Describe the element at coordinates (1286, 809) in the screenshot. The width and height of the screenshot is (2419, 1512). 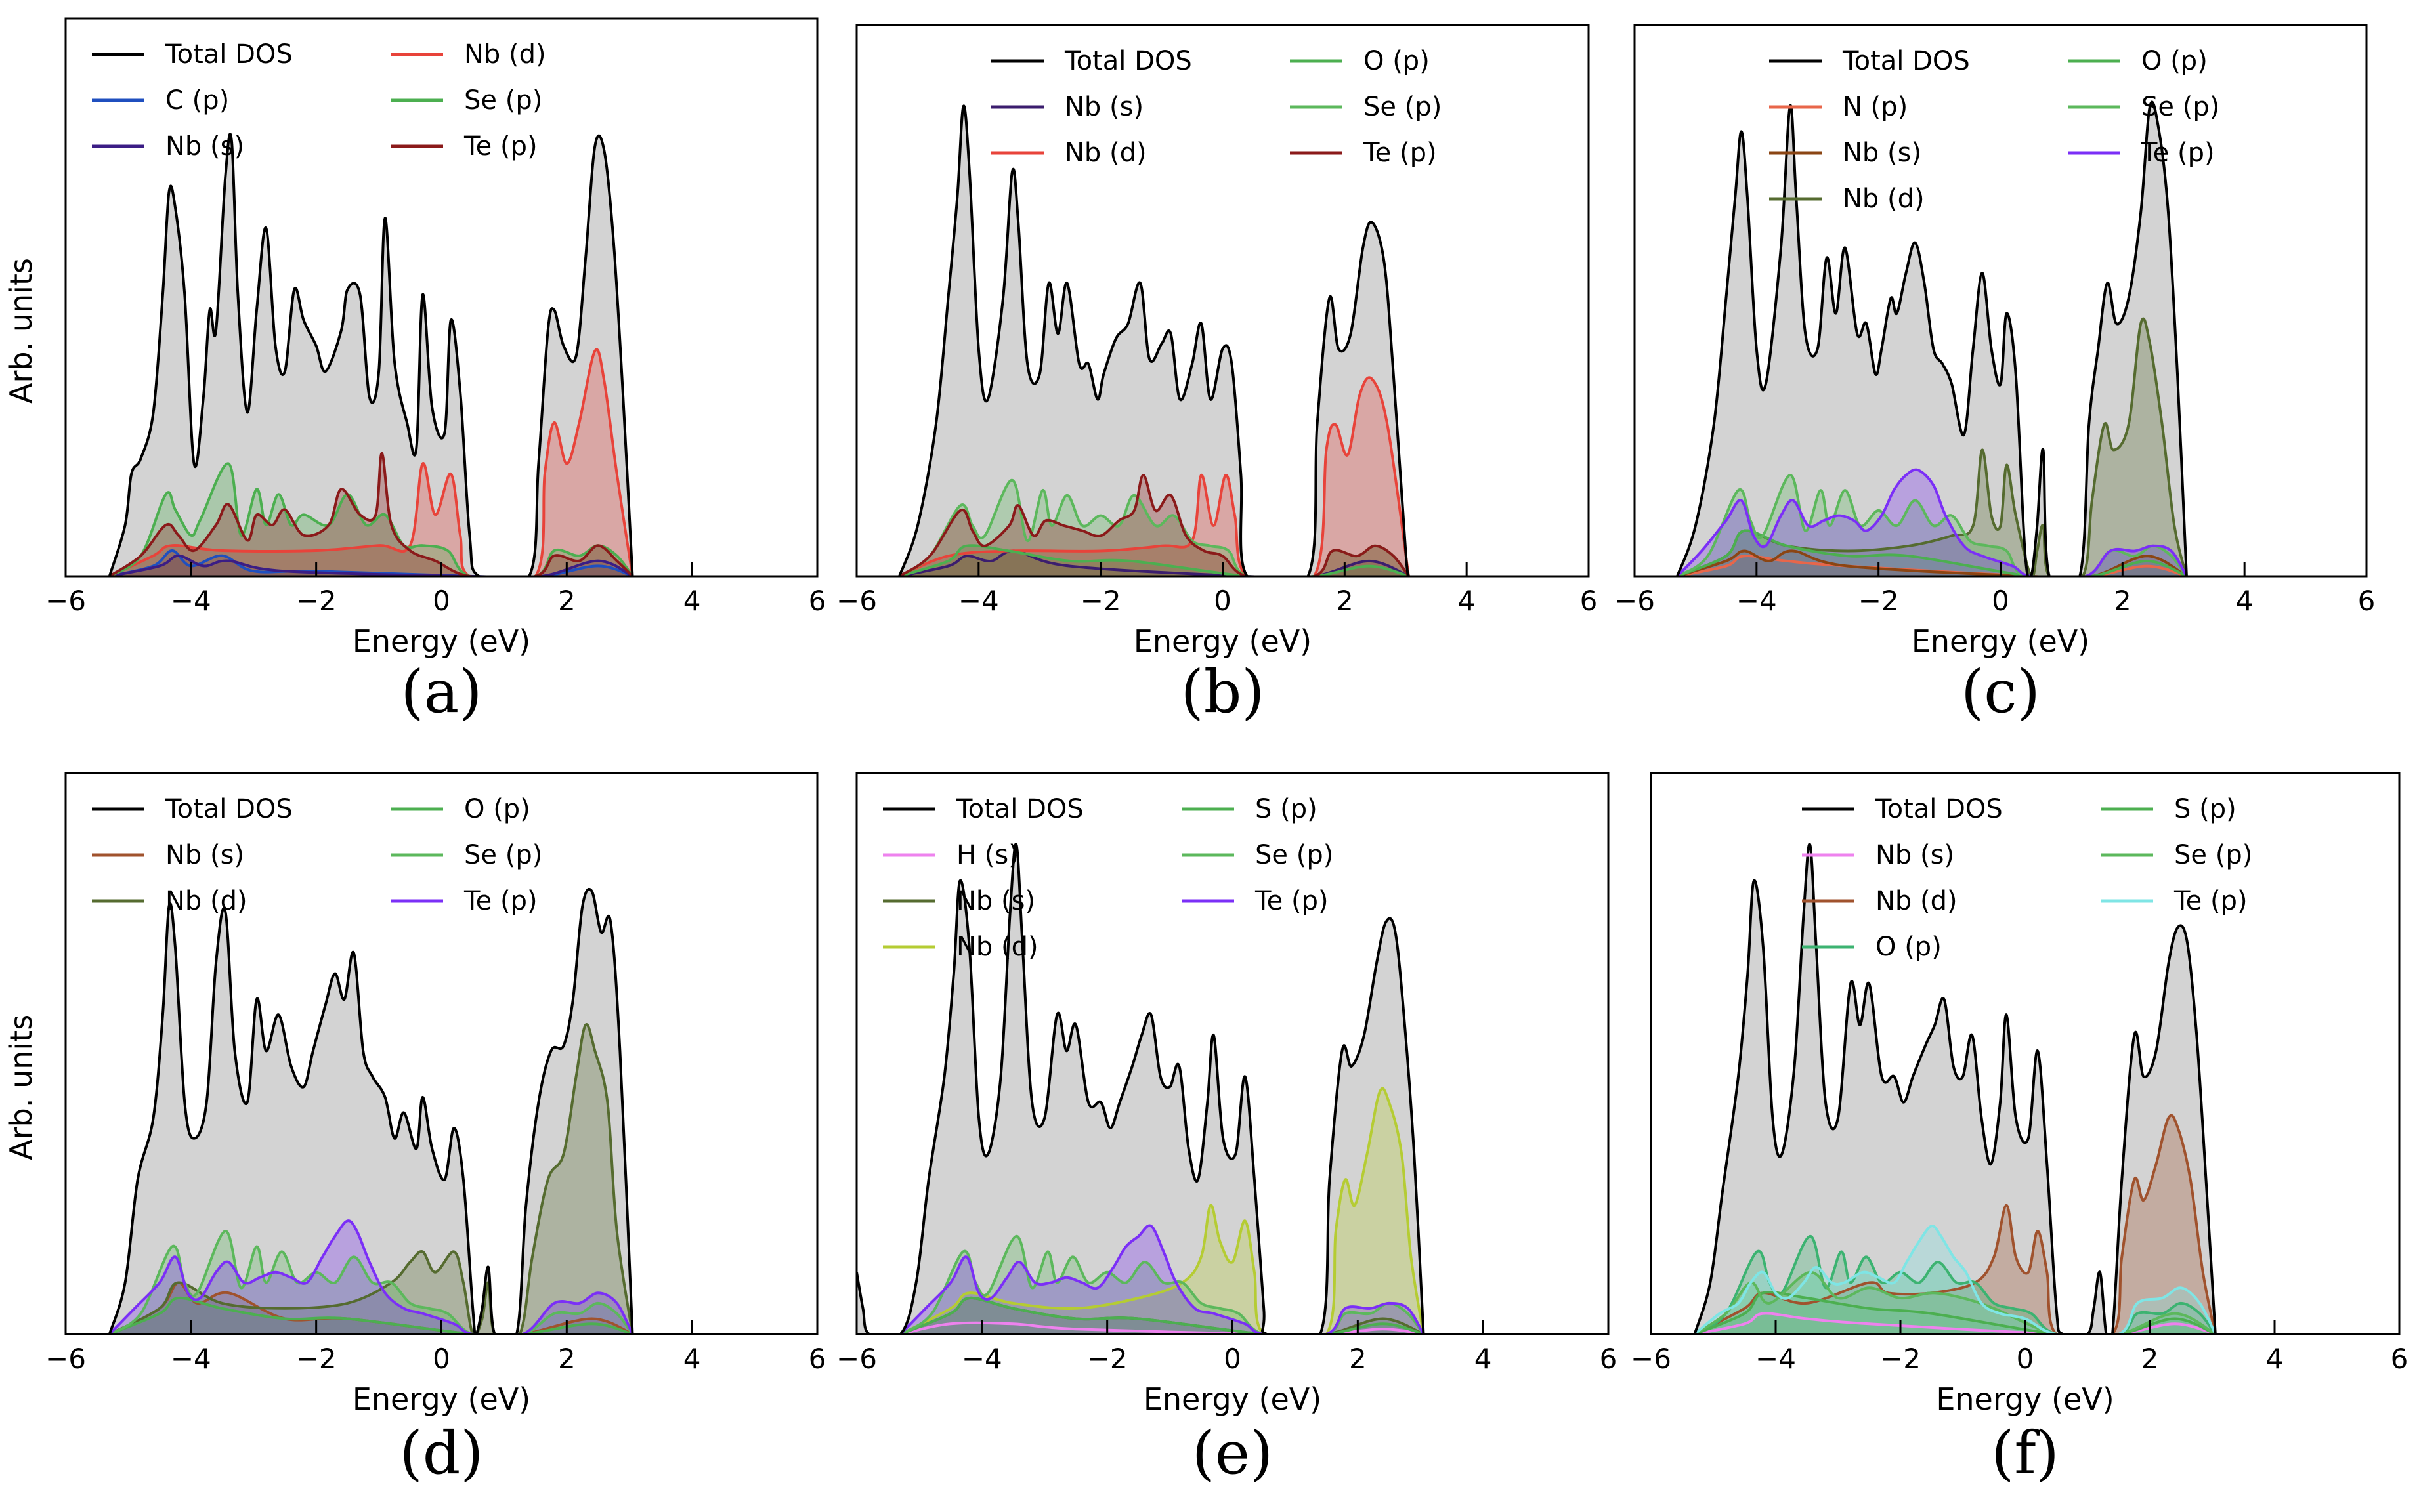
I see `legend-label: S (p)` at that location.